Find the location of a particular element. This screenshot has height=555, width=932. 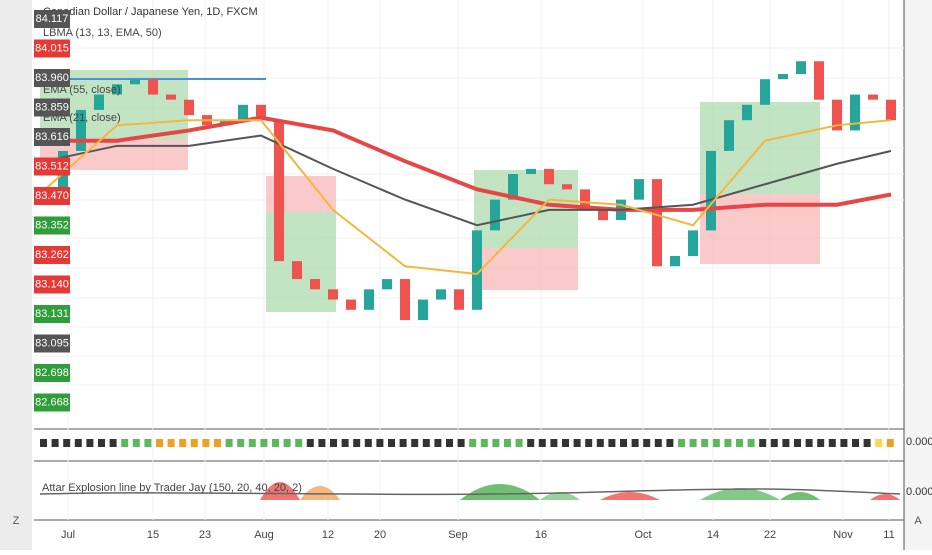

panel-value: 0.000 is located at coordinates (919, 492).